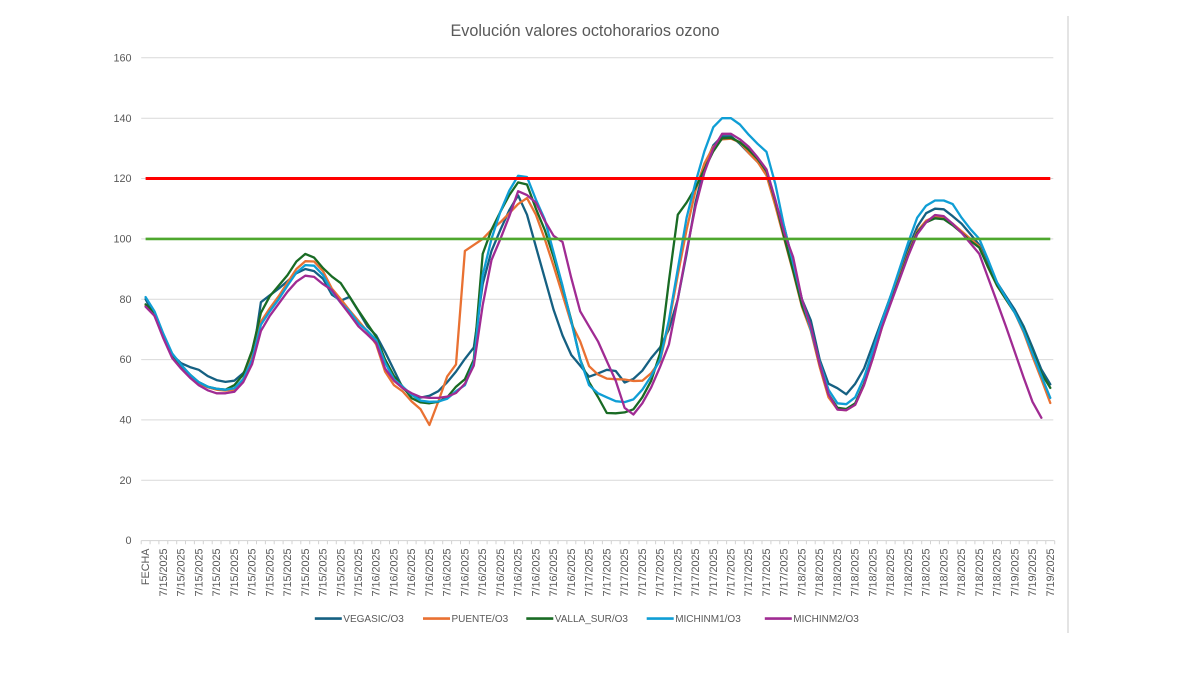 The width and height of the screenshot is (1179, 690). Describe the element at coordinates (592, 619) in the screenshot. I see `svg-text: VALLA_SUR/O3` at that location.